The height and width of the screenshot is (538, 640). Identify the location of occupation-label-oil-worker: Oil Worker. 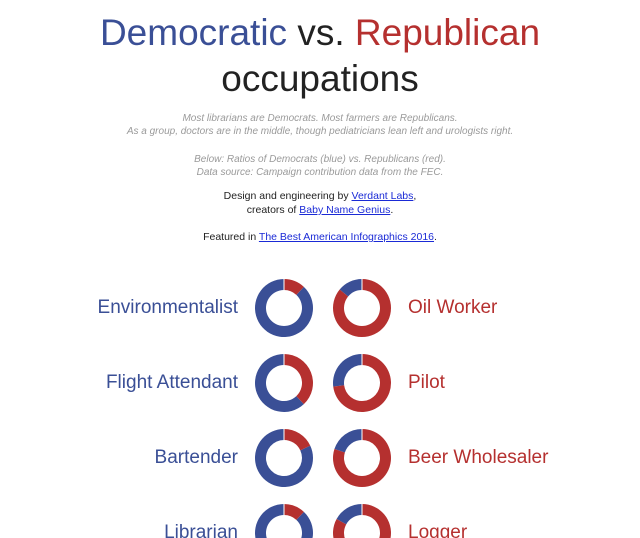
(453, 307).